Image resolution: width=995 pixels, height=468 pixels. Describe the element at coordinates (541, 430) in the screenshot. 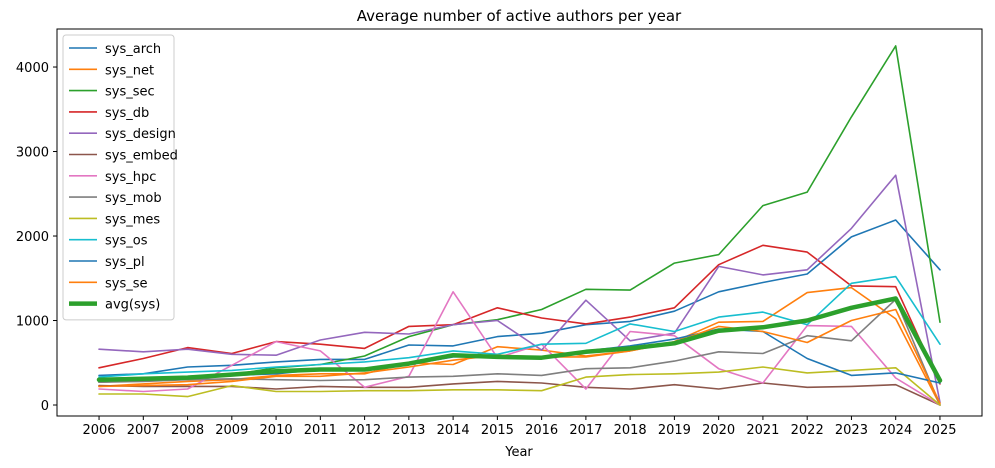

I see `x-tick-label: 2016` at that location.